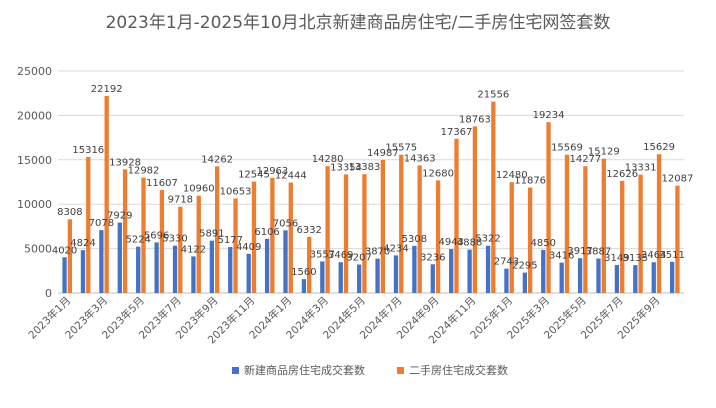  Describe the element at coordinates (549, 115) in the screenshot. I see `data-label-second: 19234` at that location.